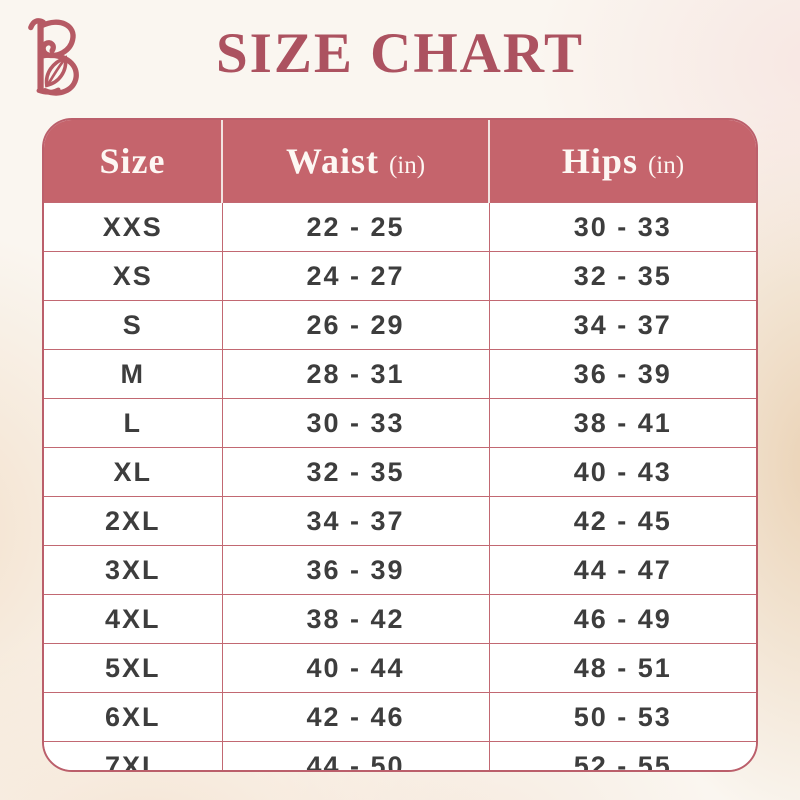  Describe the element at coordinates (355, 668) in the screenshot. I see `cell-waist: 40 - 44` at that location.